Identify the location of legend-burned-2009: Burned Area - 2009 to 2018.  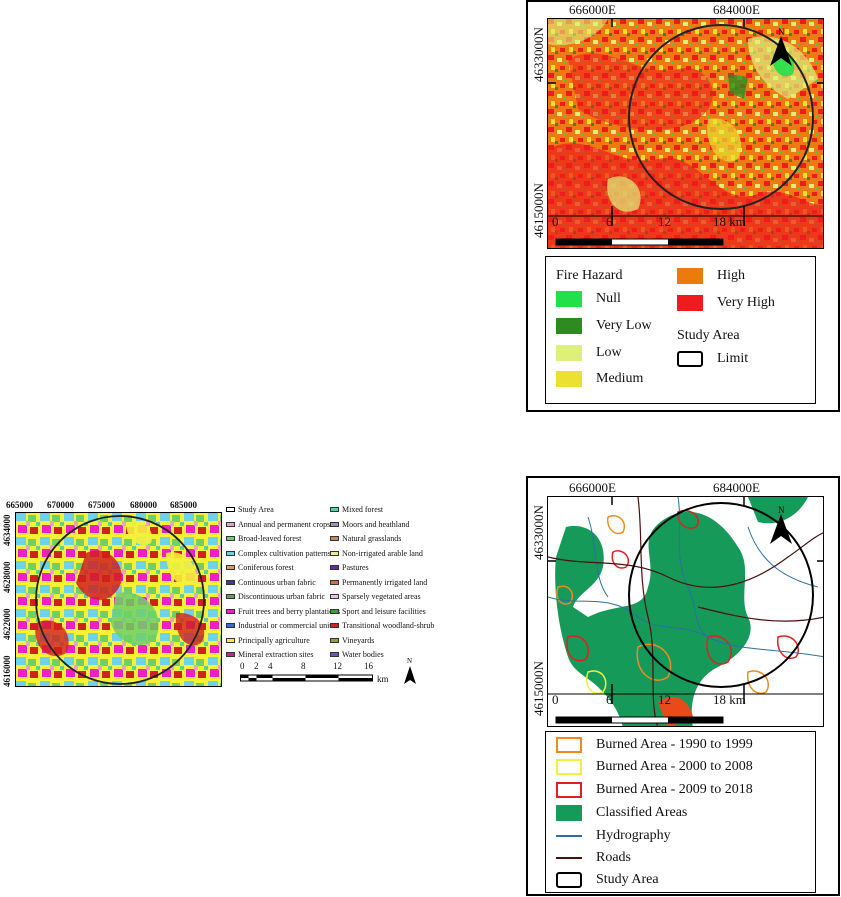
(654, 790).